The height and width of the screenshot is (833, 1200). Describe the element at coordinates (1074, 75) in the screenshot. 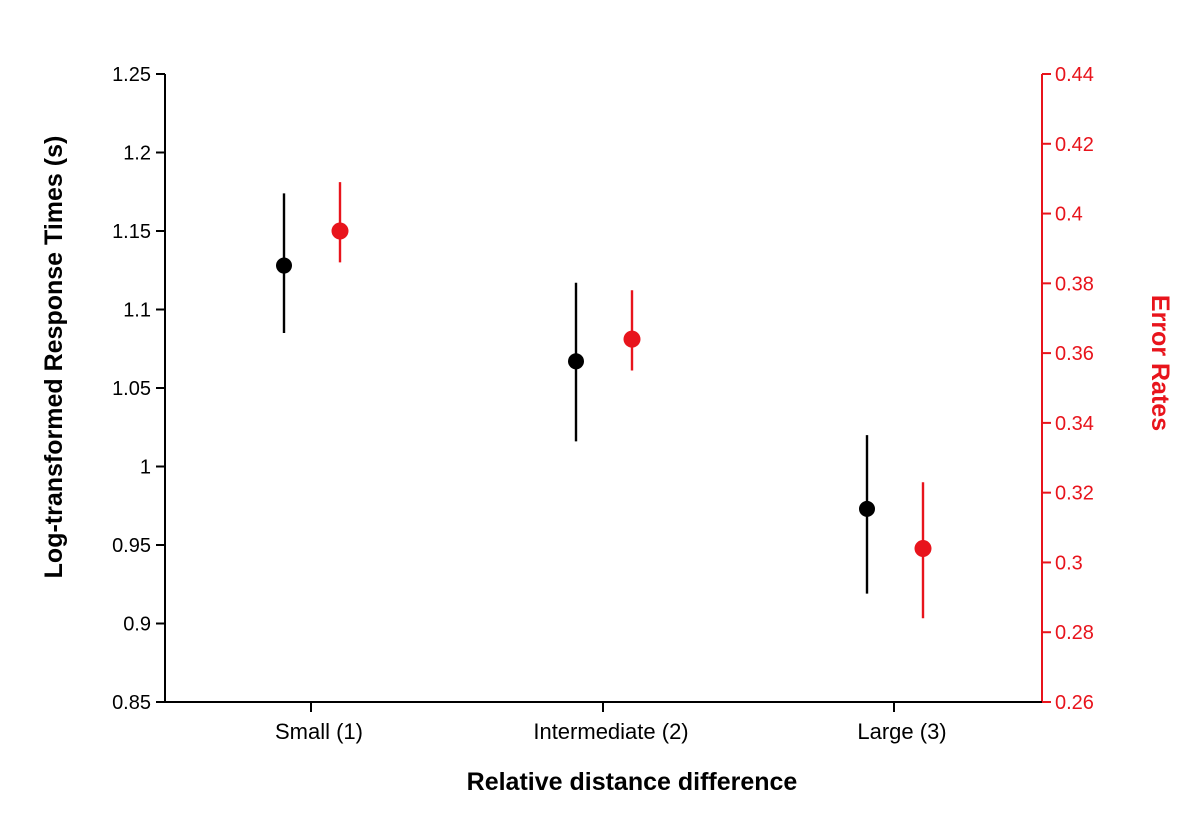

I see `right-y-tick-label: 0.44` at that location.